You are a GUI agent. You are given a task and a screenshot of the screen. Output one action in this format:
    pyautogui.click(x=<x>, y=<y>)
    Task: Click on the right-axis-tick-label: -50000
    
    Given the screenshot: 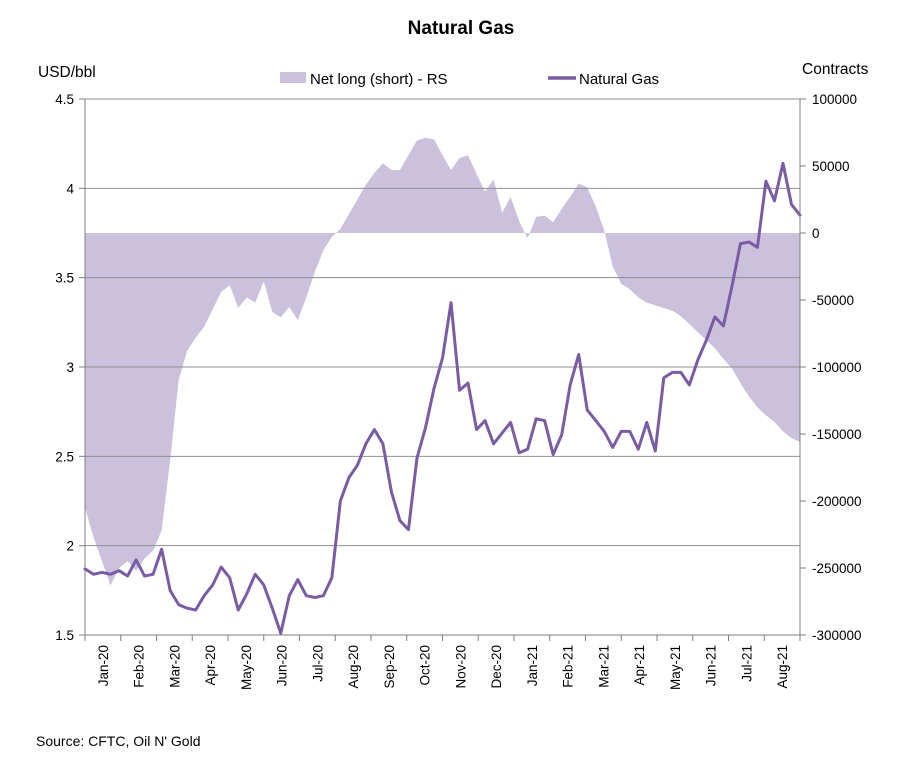 What is the action you would take?
    pyautogui.click(x=833, y=300)
    